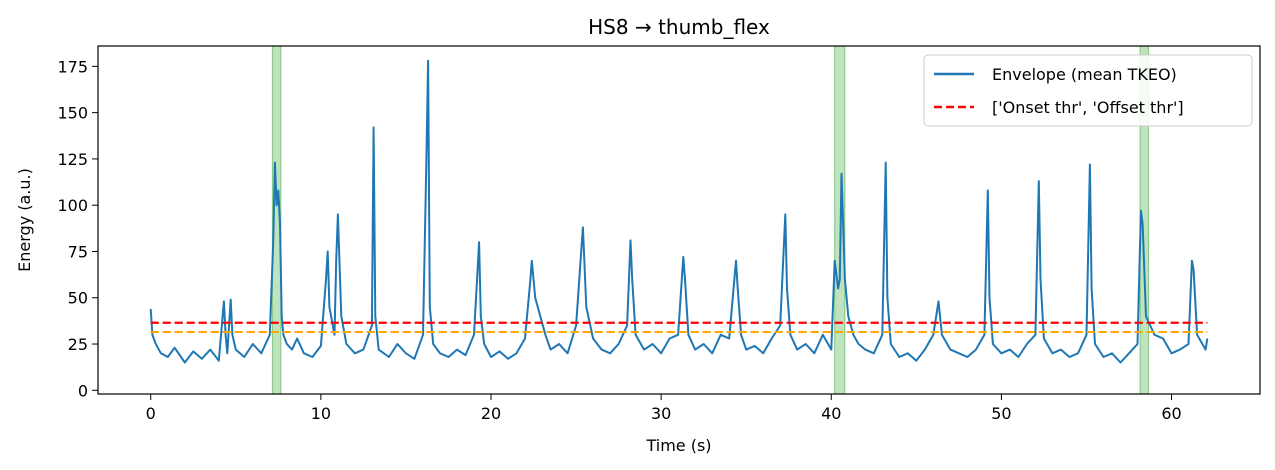 This screenshot has height=470, width=1275. What do you see at coordinates (1084, 74) in the screenshot?
I see `legend-label-envelope: Envelope (mean TKEO)` at bounding box center [1084, 74].